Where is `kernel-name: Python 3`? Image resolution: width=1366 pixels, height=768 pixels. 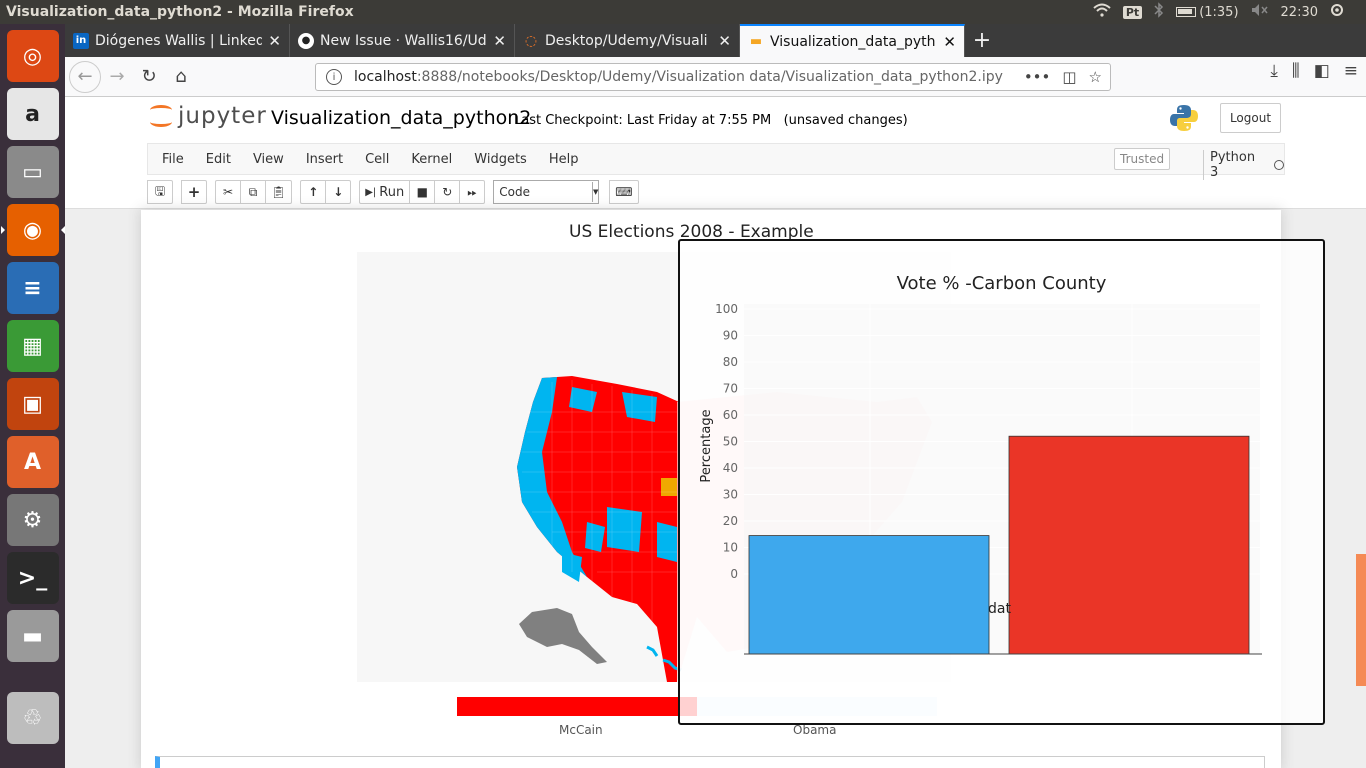
kernel-name: Python 3 is located at coordinates (1233, 165).